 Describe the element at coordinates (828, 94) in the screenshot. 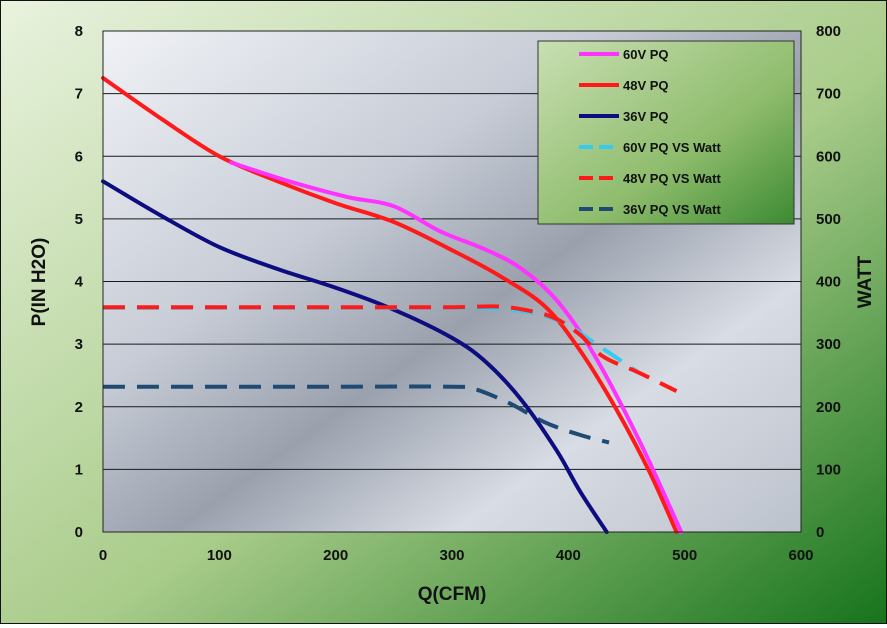

I see `y-right-tick-label: 700` at that location.